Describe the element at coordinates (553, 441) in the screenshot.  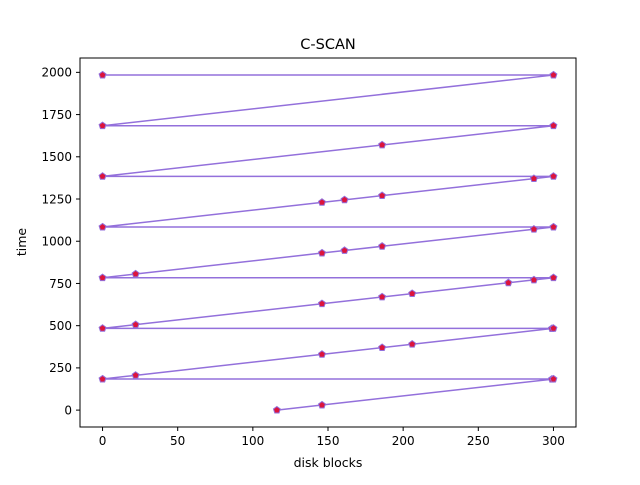
I see `x-tick-label: 300` at that location.